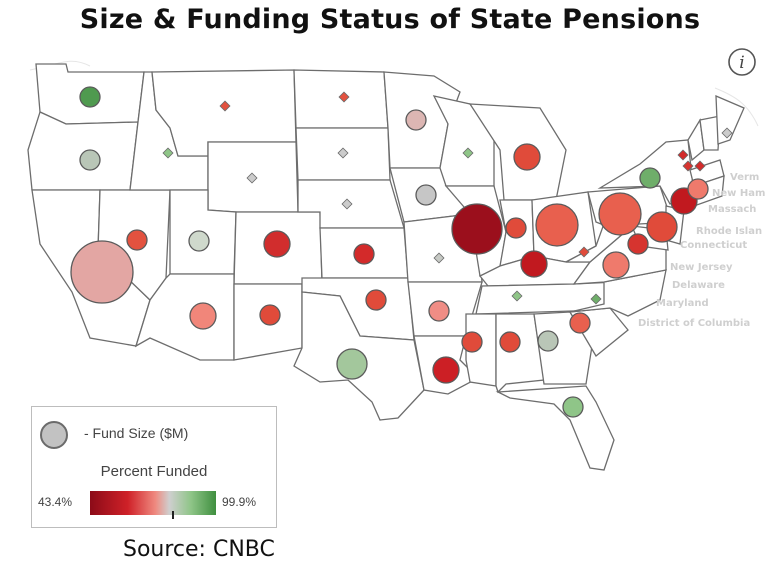 The height and width of the screenshot is (575, 780). What do you see at coordinates (688, 166) in the screenshot?
I see `bubble-new-hampshire` at bounding box center [688, 166].